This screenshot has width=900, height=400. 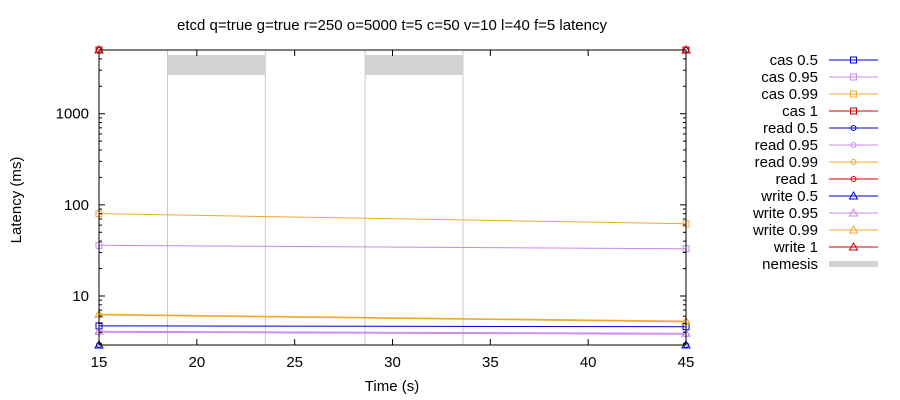 What do you see at coordinates (795, 247) in the screenshot?
I see `legend-label: write 1` at bounding box center [795, 247].